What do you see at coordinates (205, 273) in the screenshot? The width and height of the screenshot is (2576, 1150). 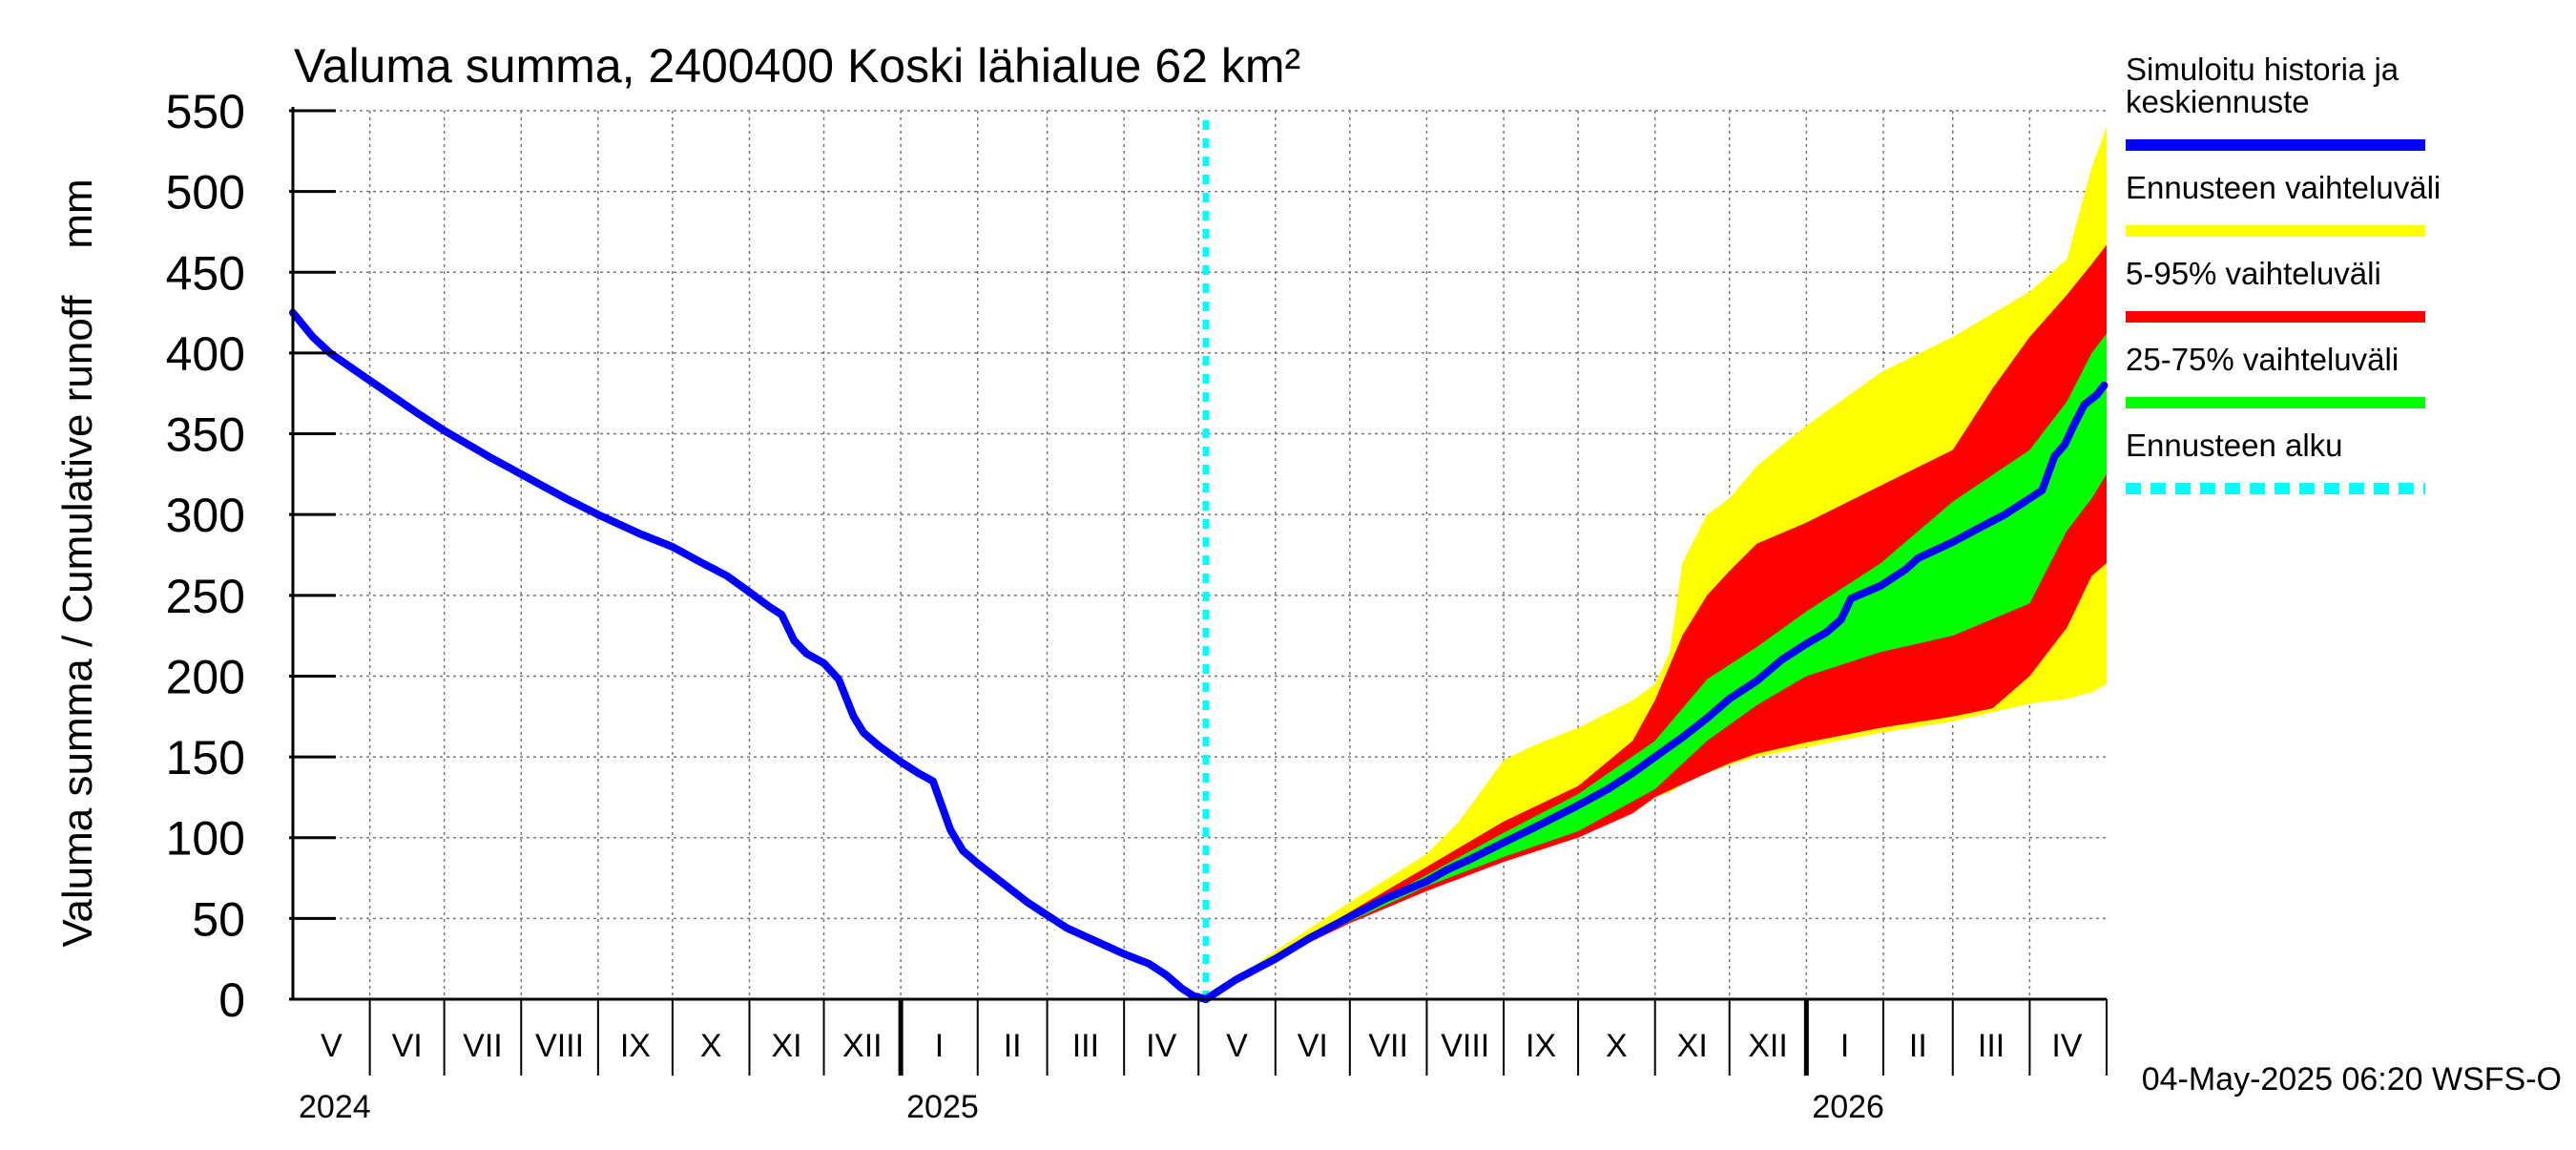 I see `y-tick-label-450: 450` at bounding box center [205, 273].